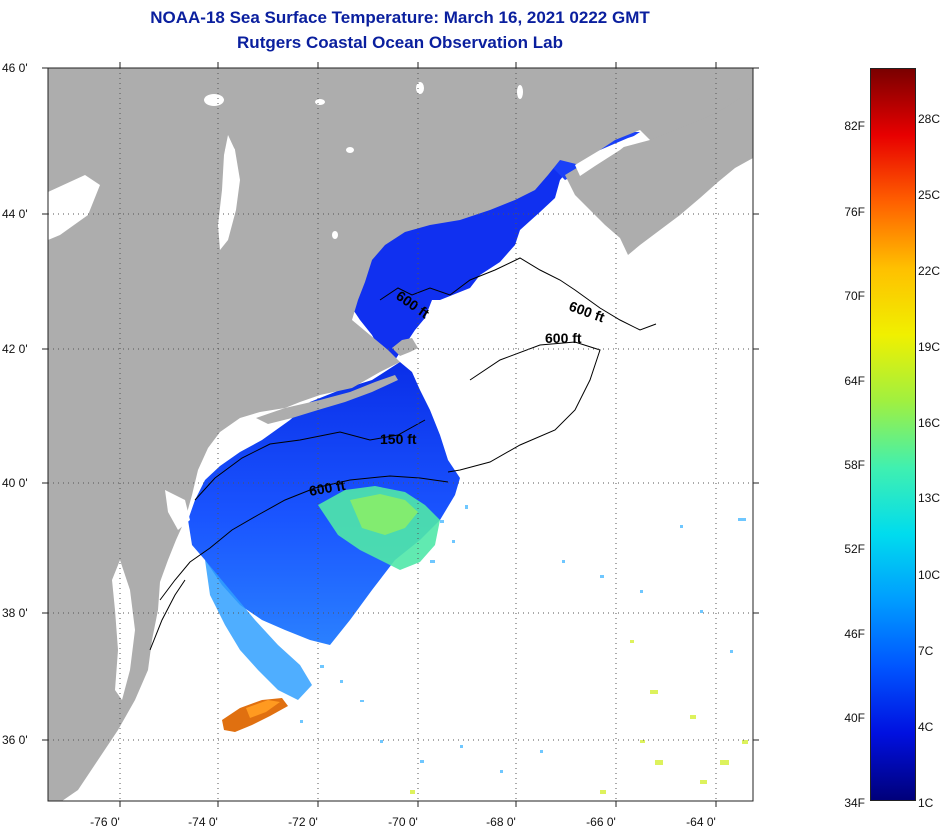 Image resolution: width=944 pixels, height=832 pixels. I want to click on cbar-c-7: 7C, so click(926, 651).